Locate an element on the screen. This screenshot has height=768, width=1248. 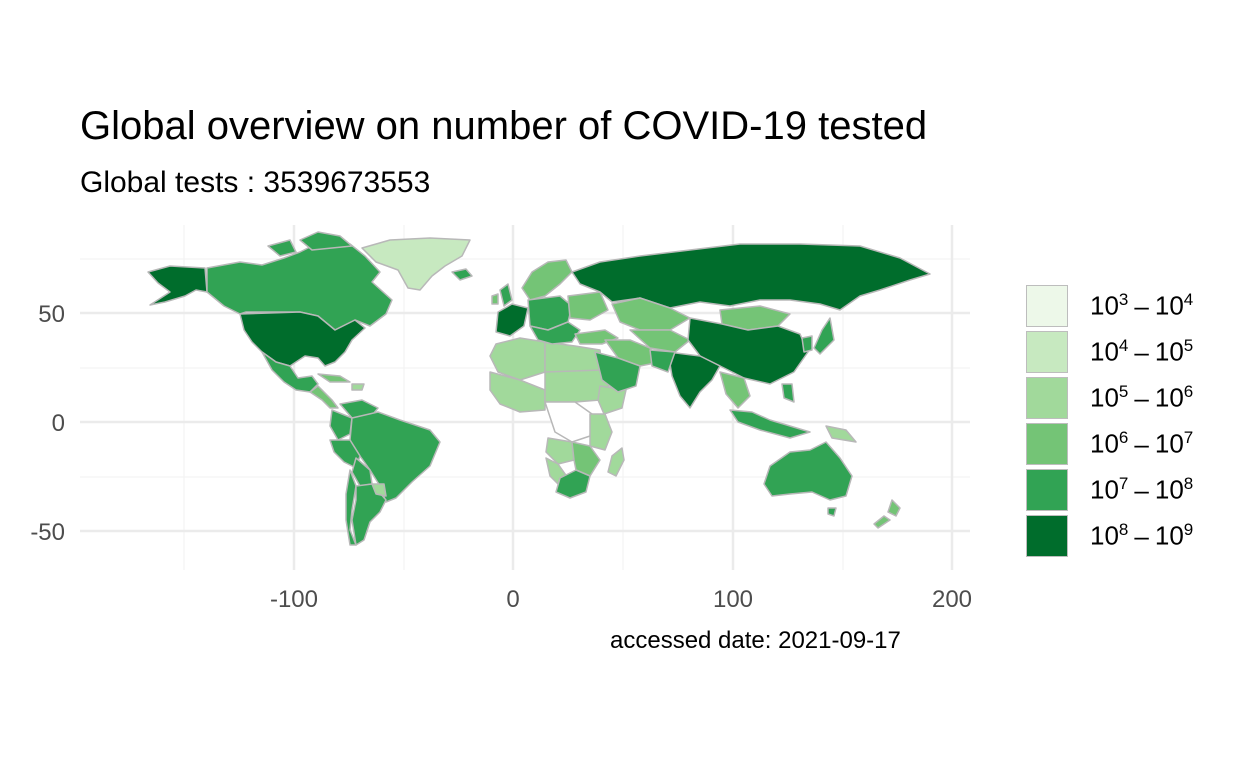
country-russia is located at coordinates (751, 277).